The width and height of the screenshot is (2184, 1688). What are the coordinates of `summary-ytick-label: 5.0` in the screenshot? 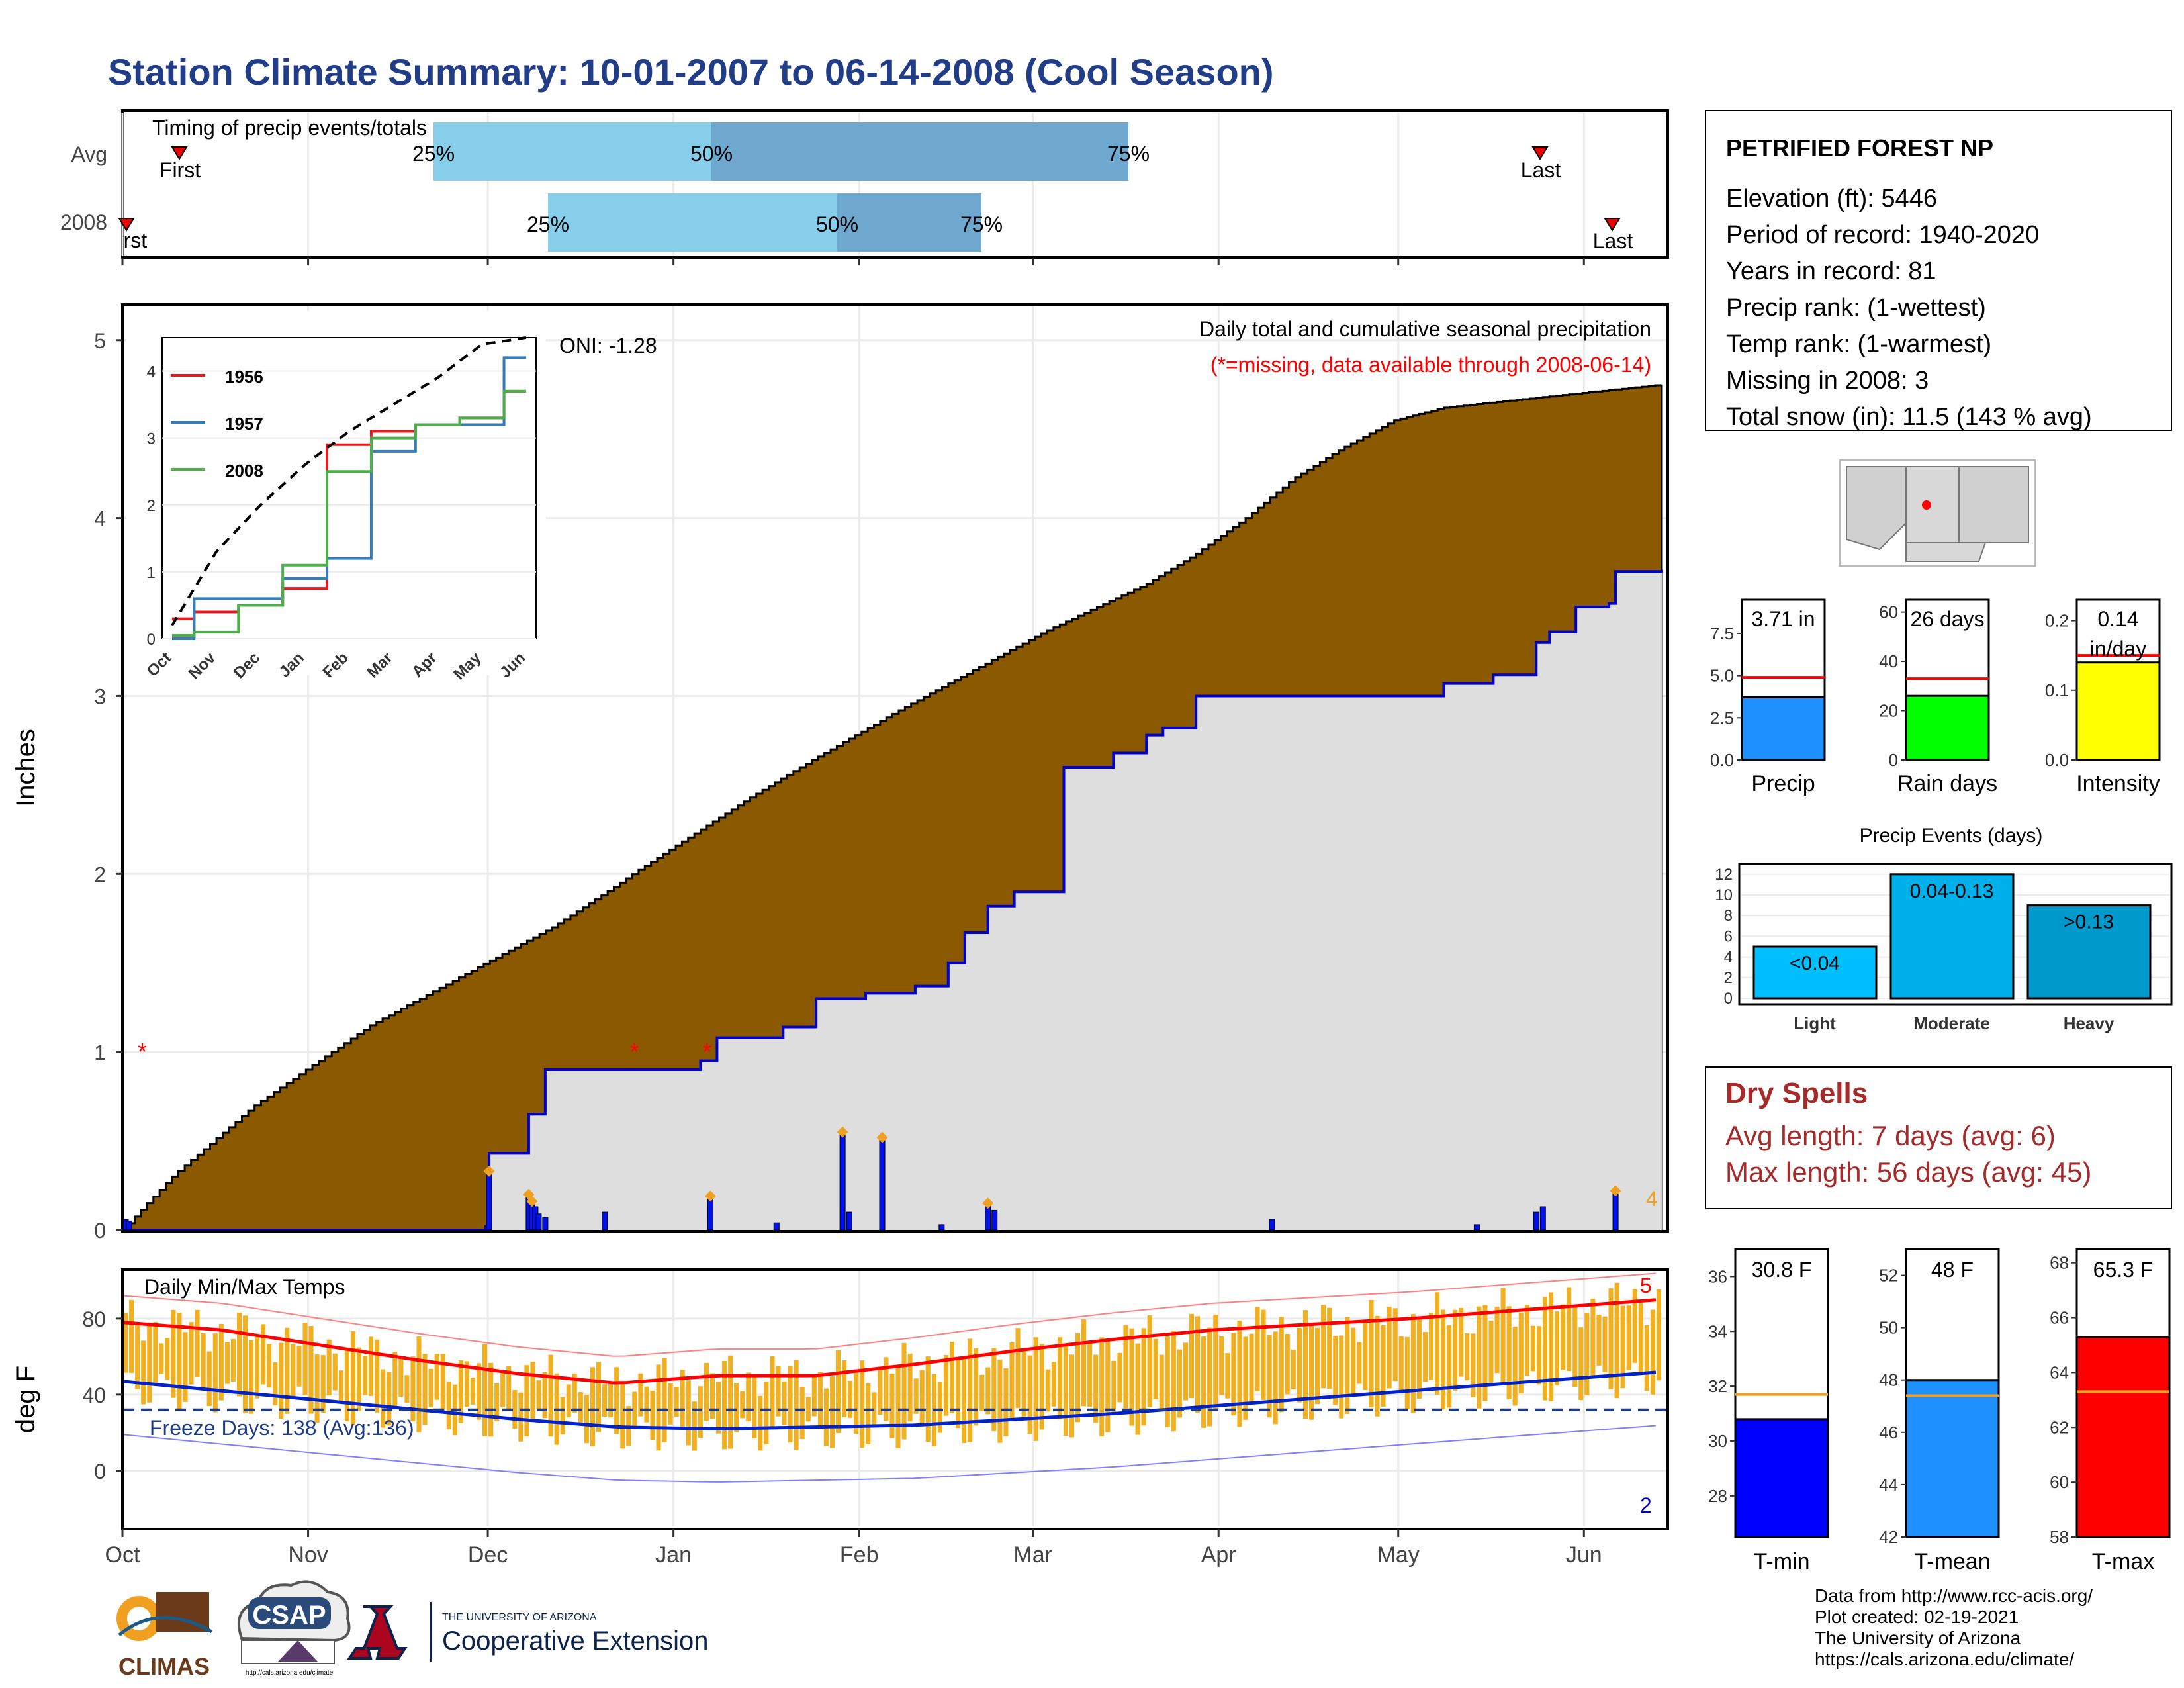 It's located at (1722, 676).